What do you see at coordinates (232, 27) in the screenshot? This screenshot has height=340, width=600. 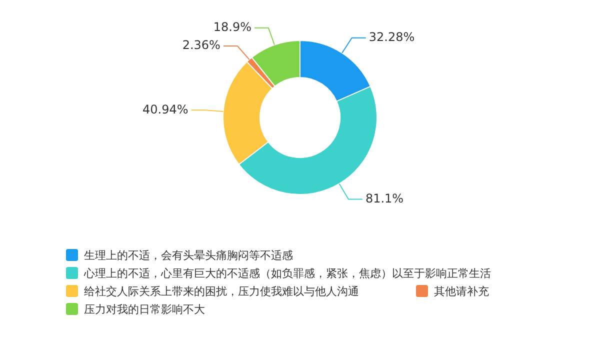 I see `data-label: 18.9%` at bounding box center [232, 27].